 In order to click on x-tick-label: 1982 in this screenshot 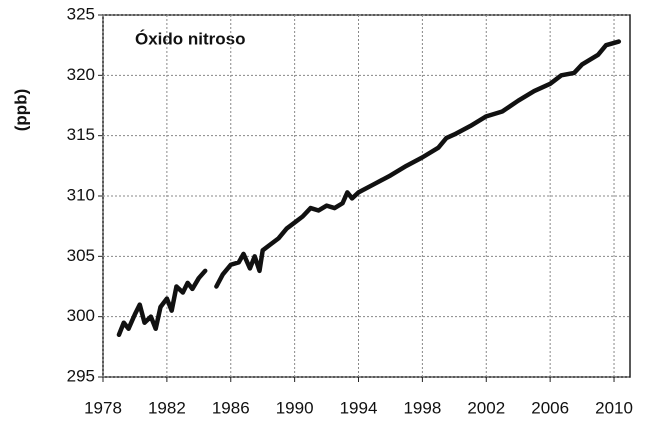, I will do `click(167, 407)`.